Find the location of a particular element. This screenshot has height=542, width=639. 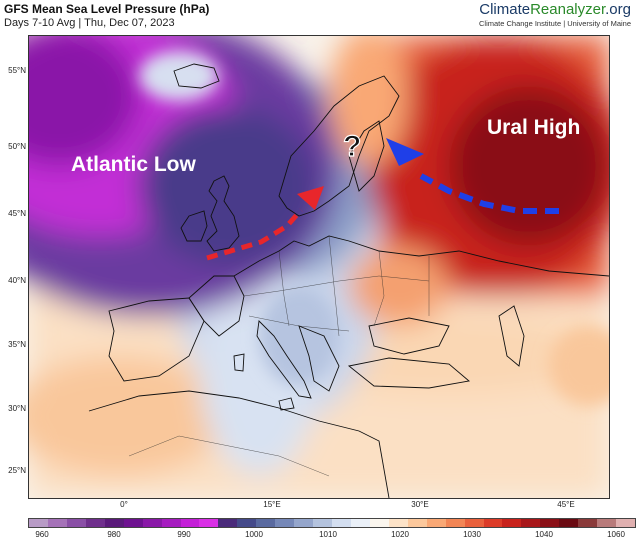

colorbar is located at coordinates (332, 523).